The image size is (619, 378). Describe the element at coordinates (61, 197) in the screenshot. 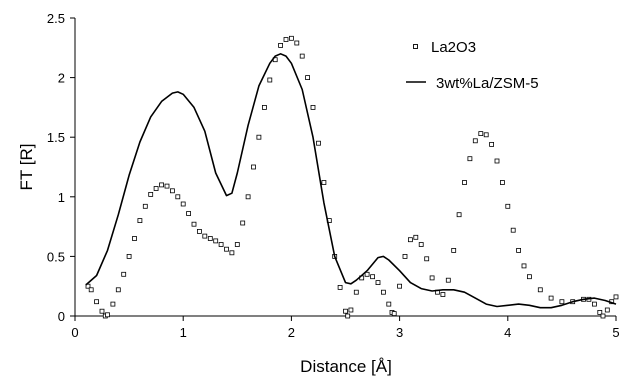

I see `y-tick-label: 1` at that location.